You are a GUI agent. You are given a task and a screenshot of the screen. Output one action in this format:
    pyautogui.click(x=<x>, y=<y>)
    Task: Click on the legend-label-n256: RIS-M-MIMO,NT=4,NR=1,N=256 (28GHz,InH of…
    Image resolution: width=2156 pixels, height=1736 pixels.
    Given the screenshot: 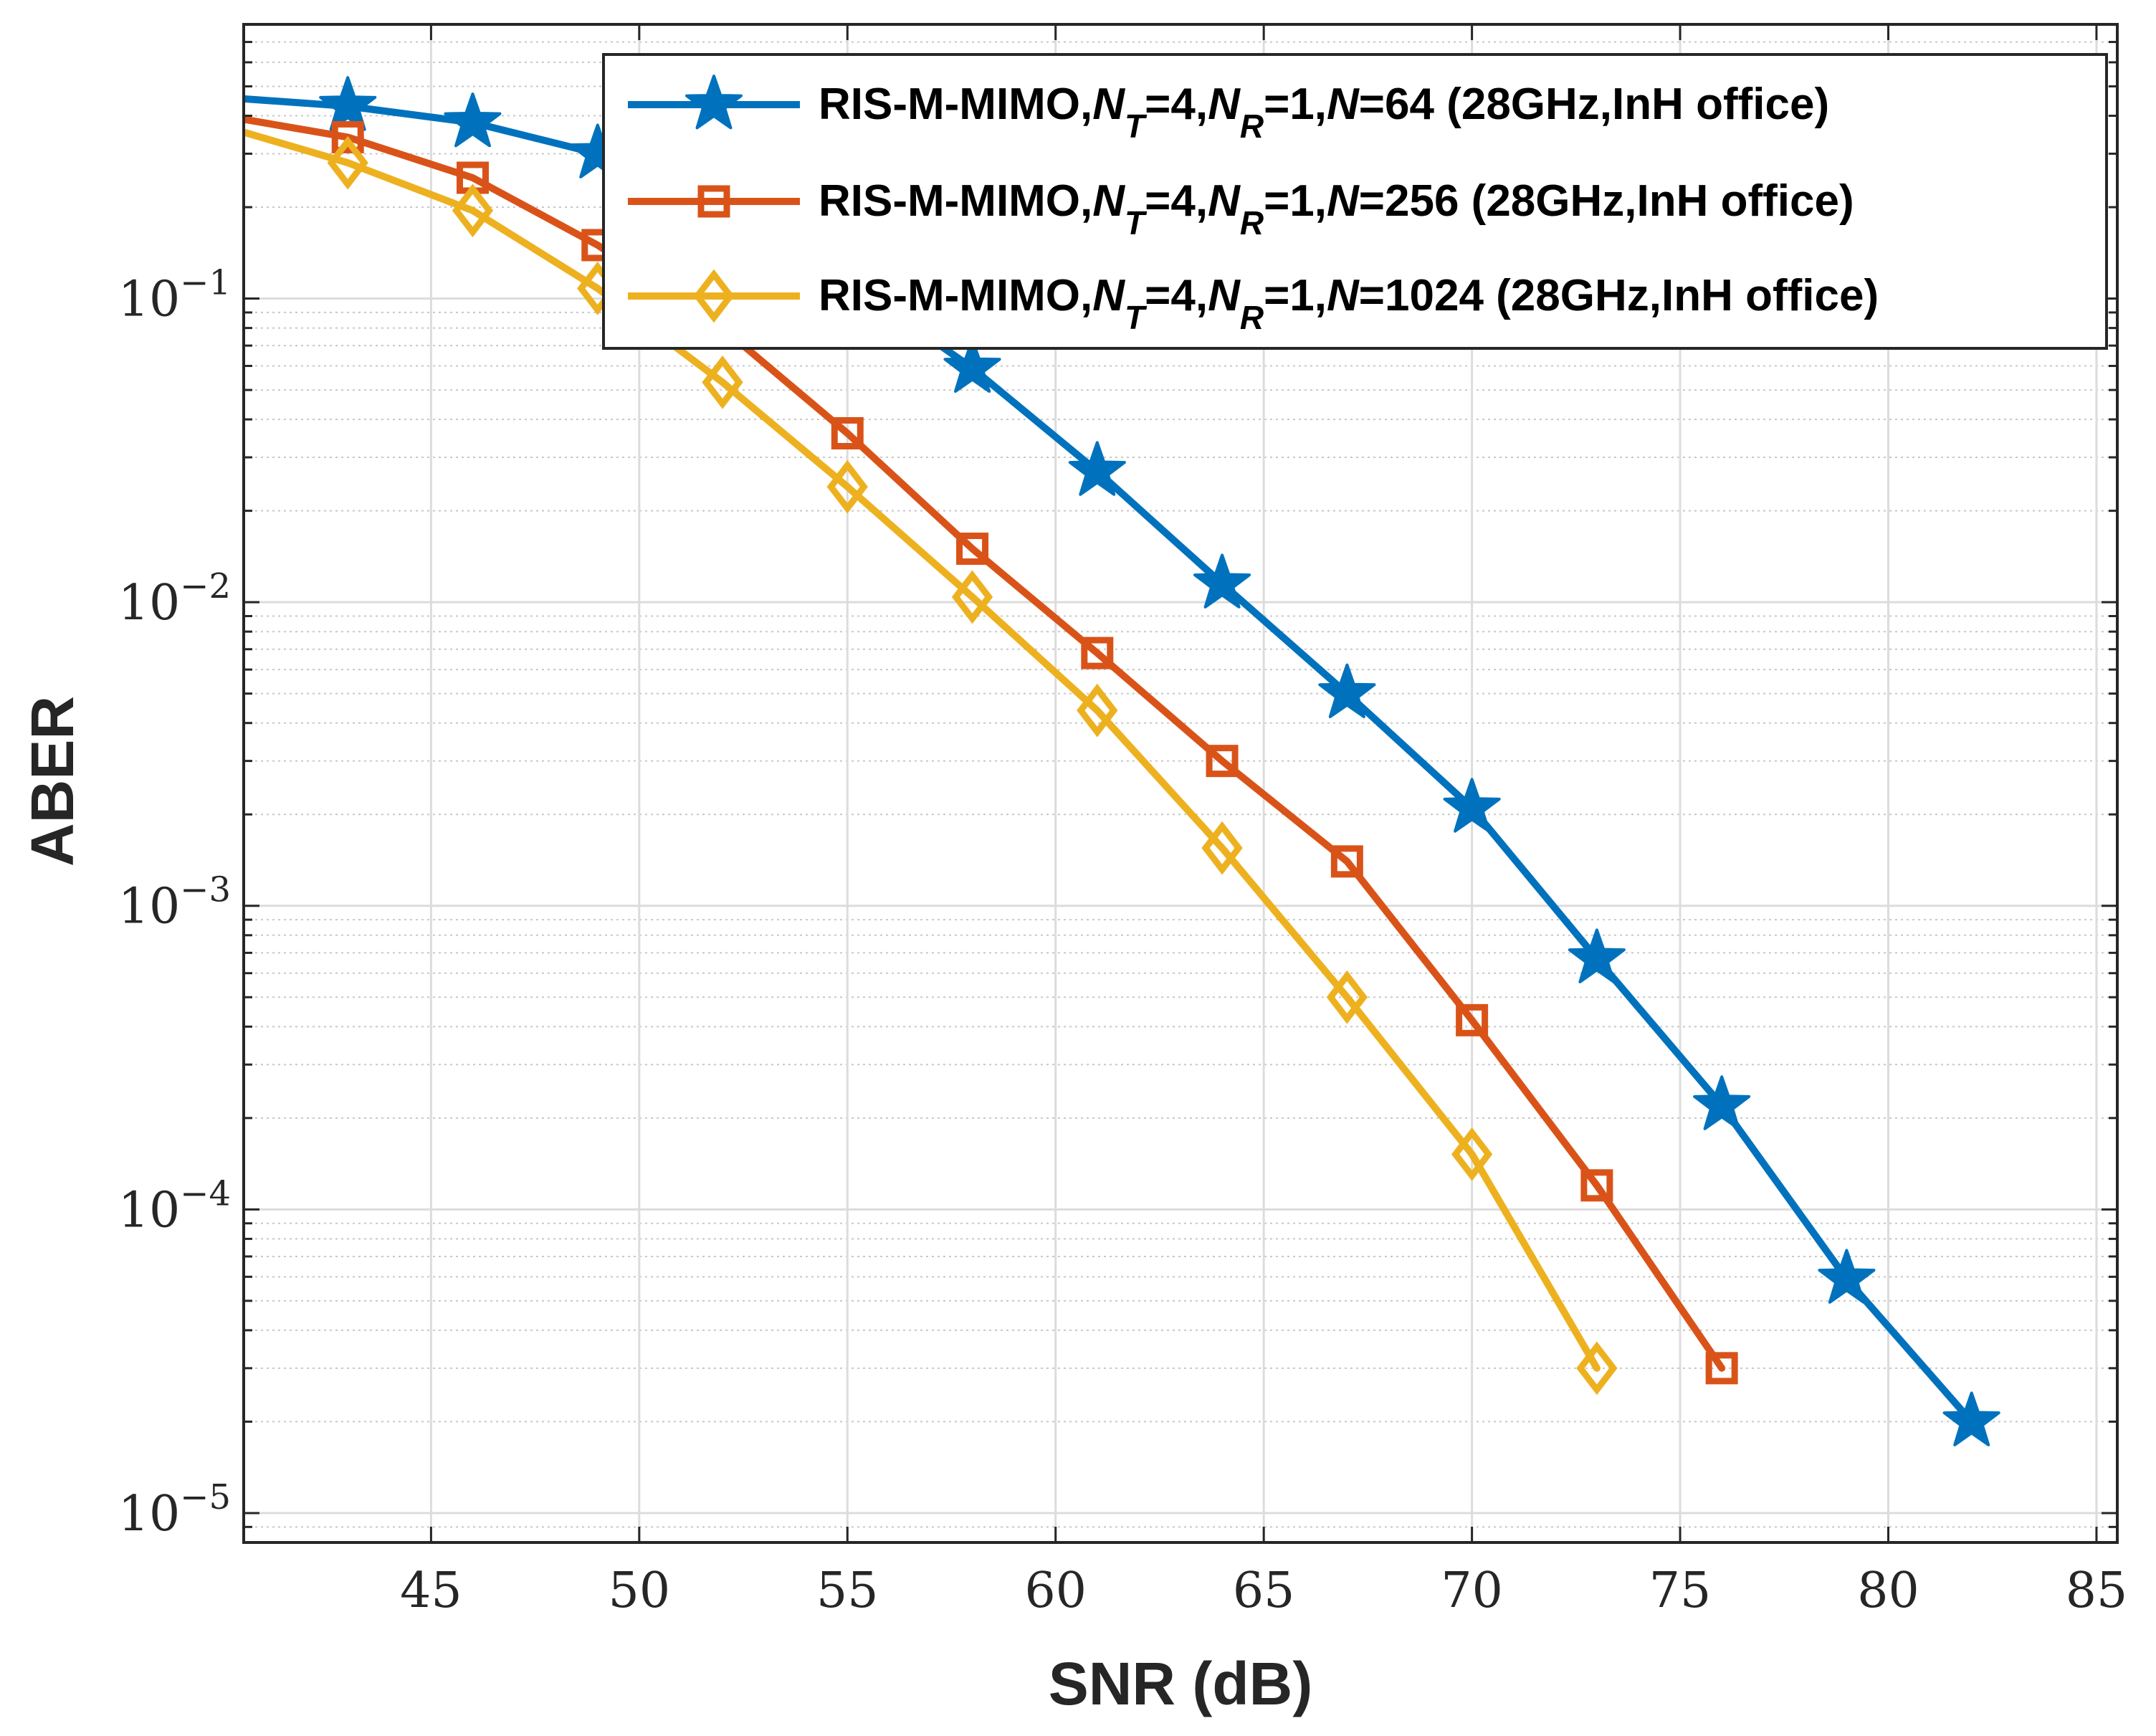 What is the action you would take?
    pyautogui.click(x=1336, y=209)
    